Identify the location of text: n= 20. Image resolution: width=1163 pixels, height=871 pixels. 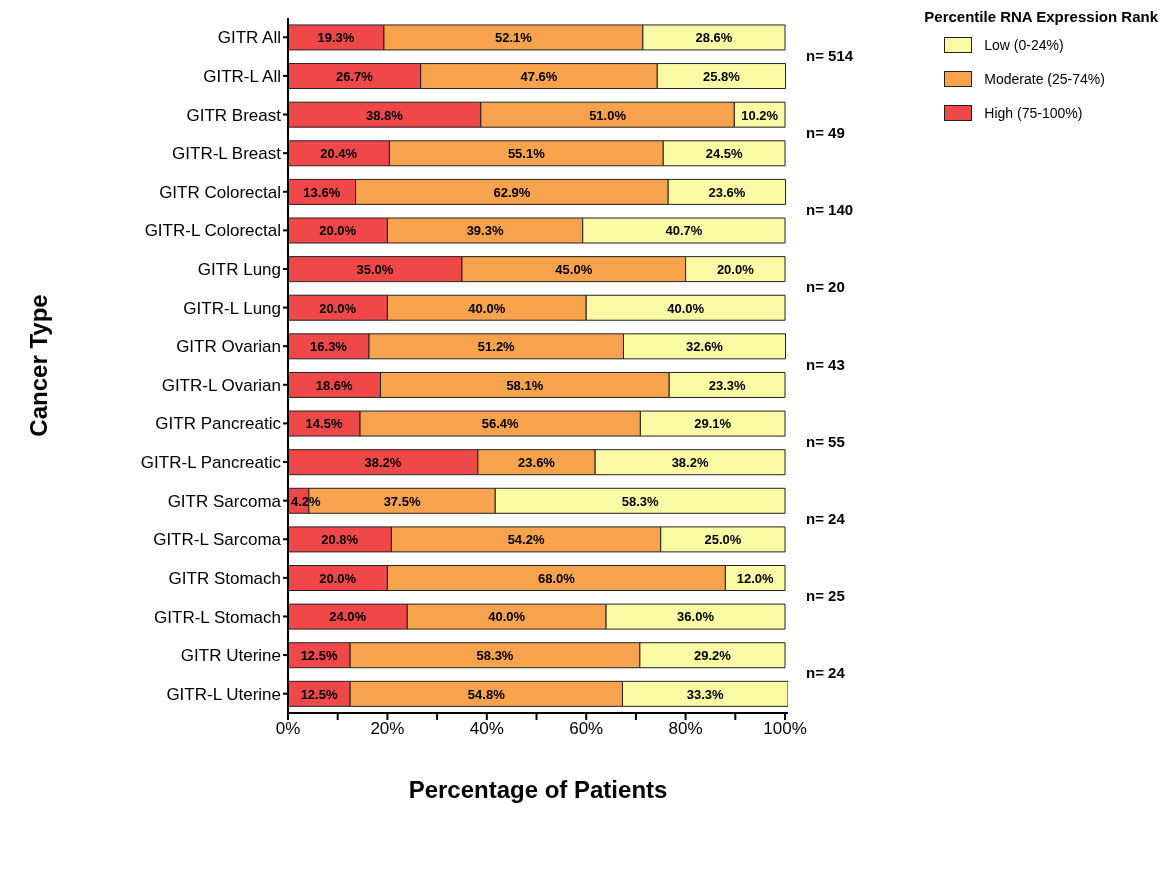
(825, 287).